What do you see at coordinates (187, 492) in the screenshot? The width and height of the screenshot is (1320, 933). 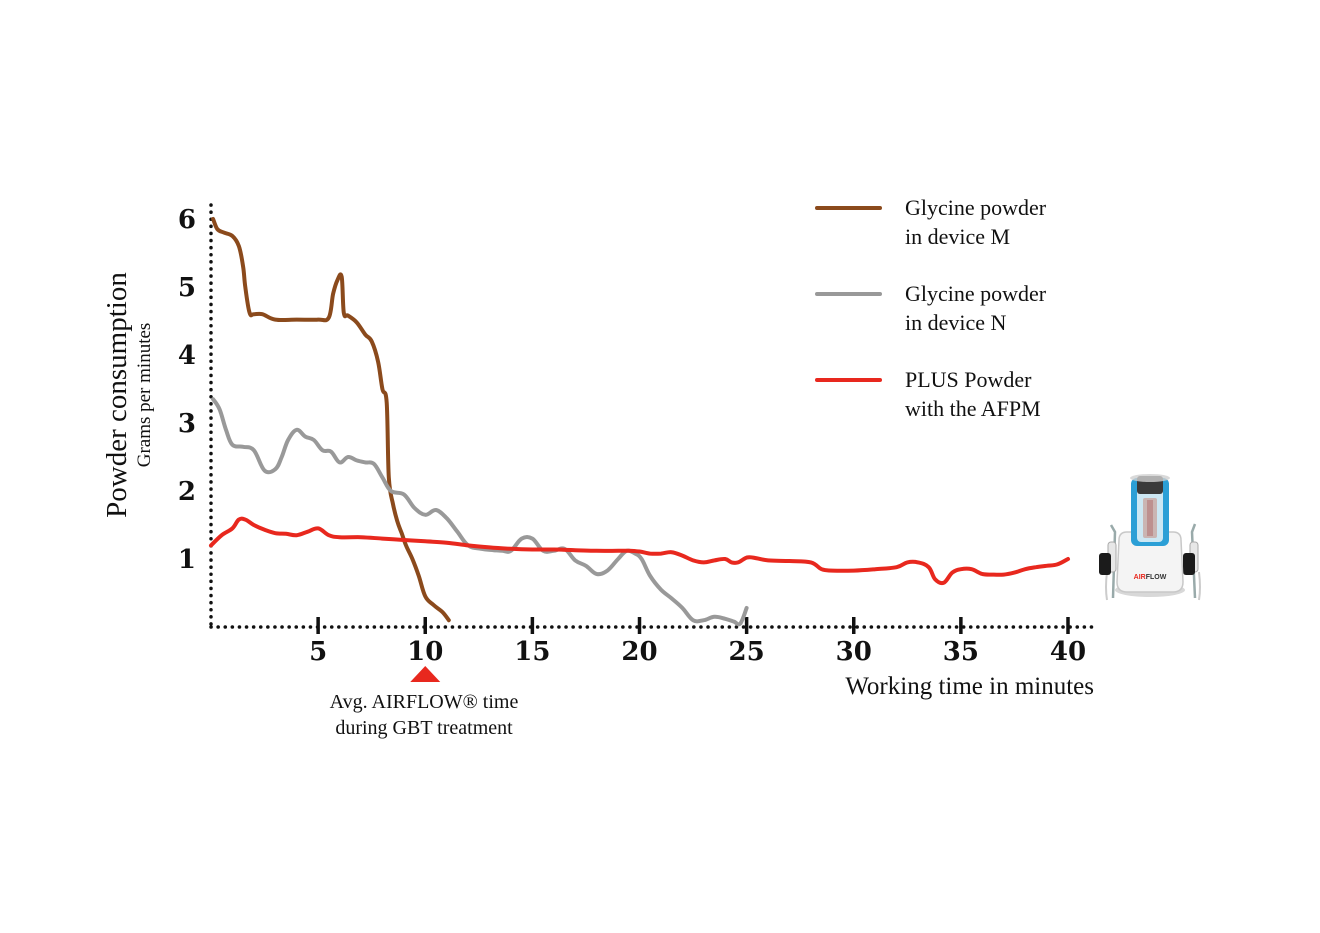 I see `y-tick-label: 2` at bounding box center [187, 492].